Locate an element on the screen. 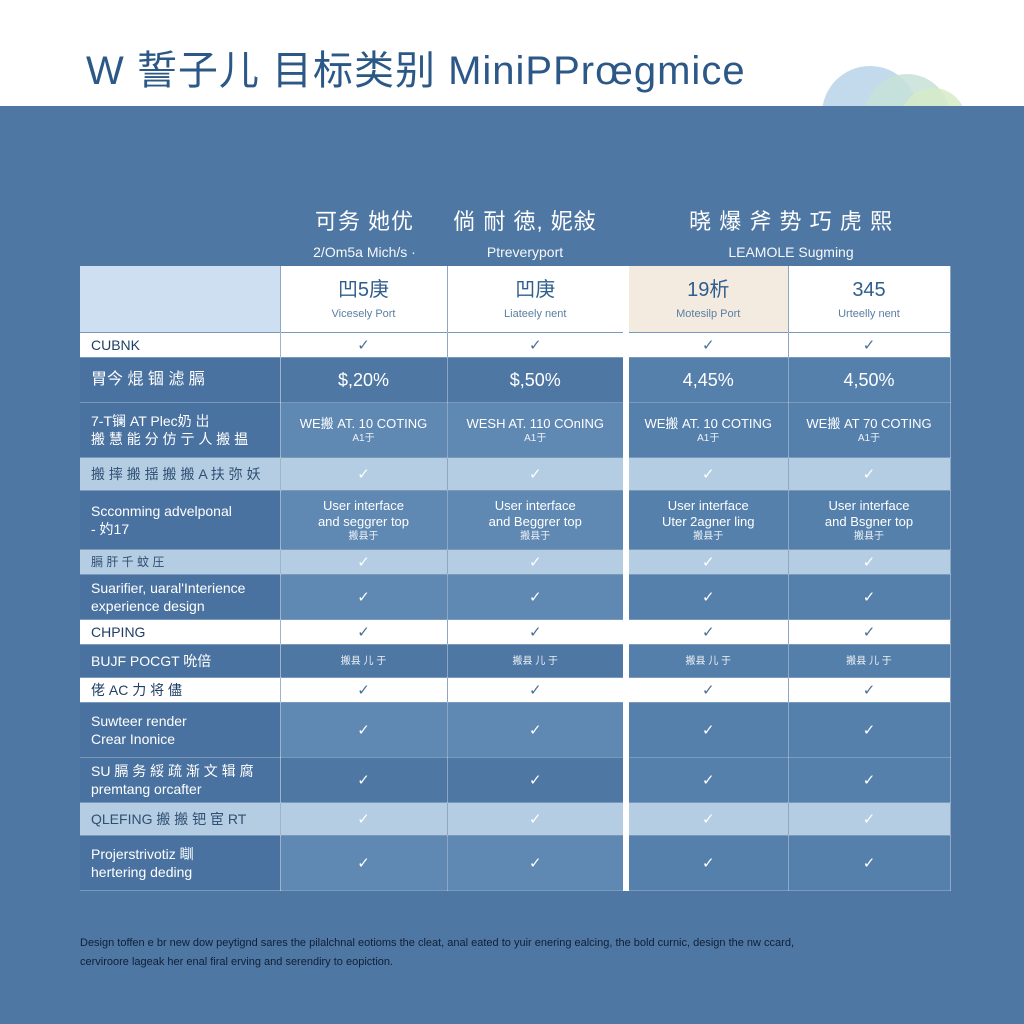 This screenshot has width=1024, height=1024. plan-name: 凹庚 is located at coordinates (535, 290).